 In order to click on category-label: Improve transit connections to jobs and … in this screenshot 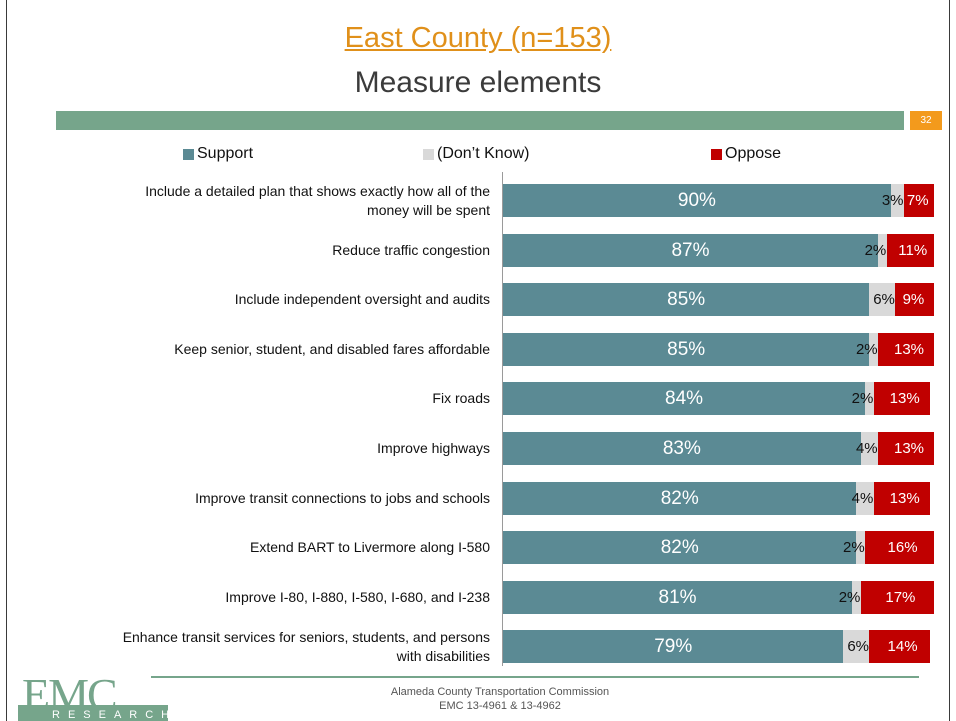, I will do `click(342, 498)`.